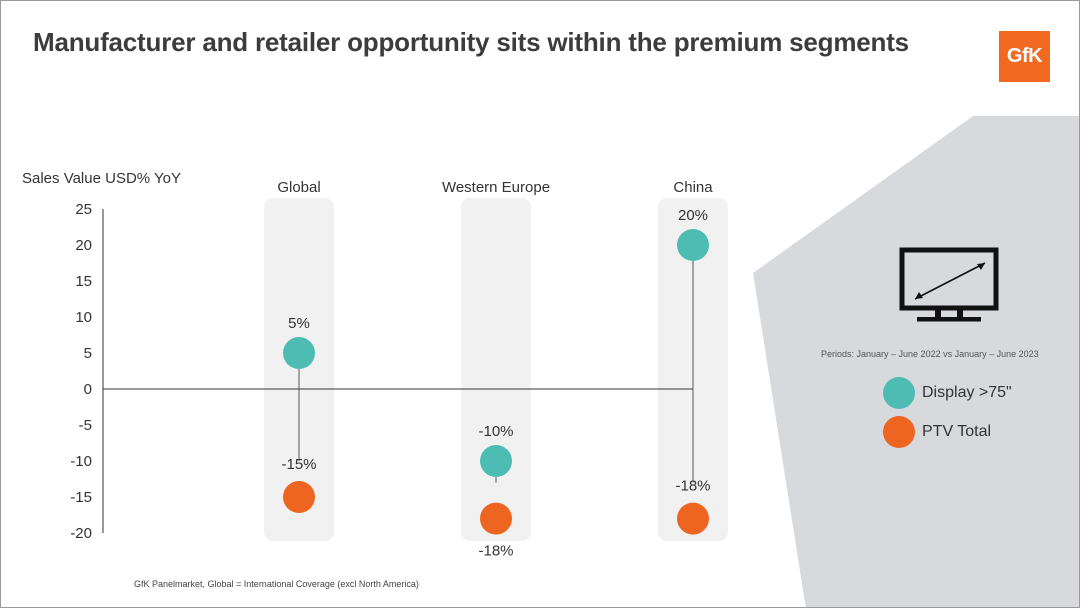  I want to click on y-tick-label: 25, so click(83, 209).